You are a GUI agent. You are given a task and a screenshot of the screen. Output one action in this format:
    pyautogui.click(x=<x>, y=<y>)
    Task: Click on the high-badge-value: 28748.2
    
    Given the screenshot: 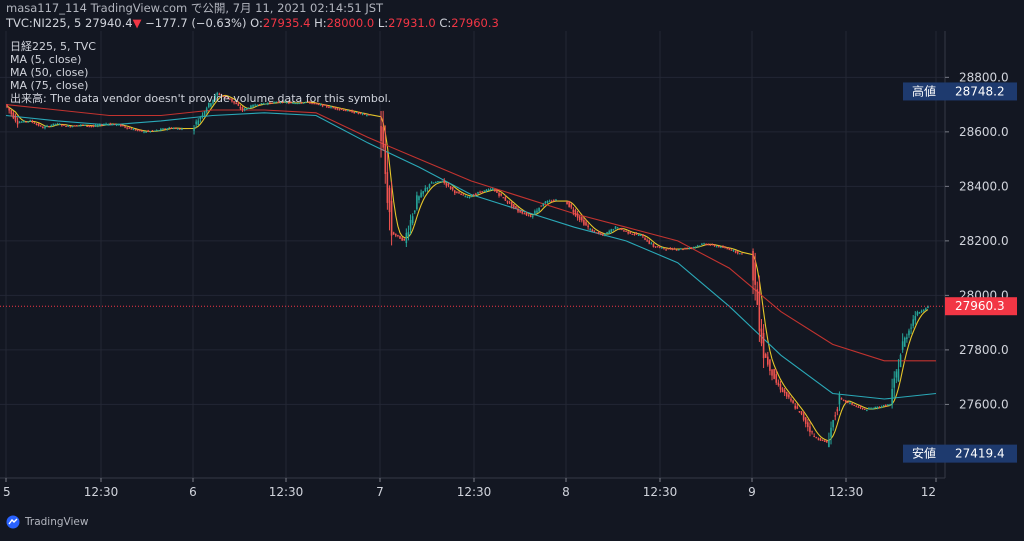 What is the action you would take?
    pyautogui.click(x=980, y=91)
    